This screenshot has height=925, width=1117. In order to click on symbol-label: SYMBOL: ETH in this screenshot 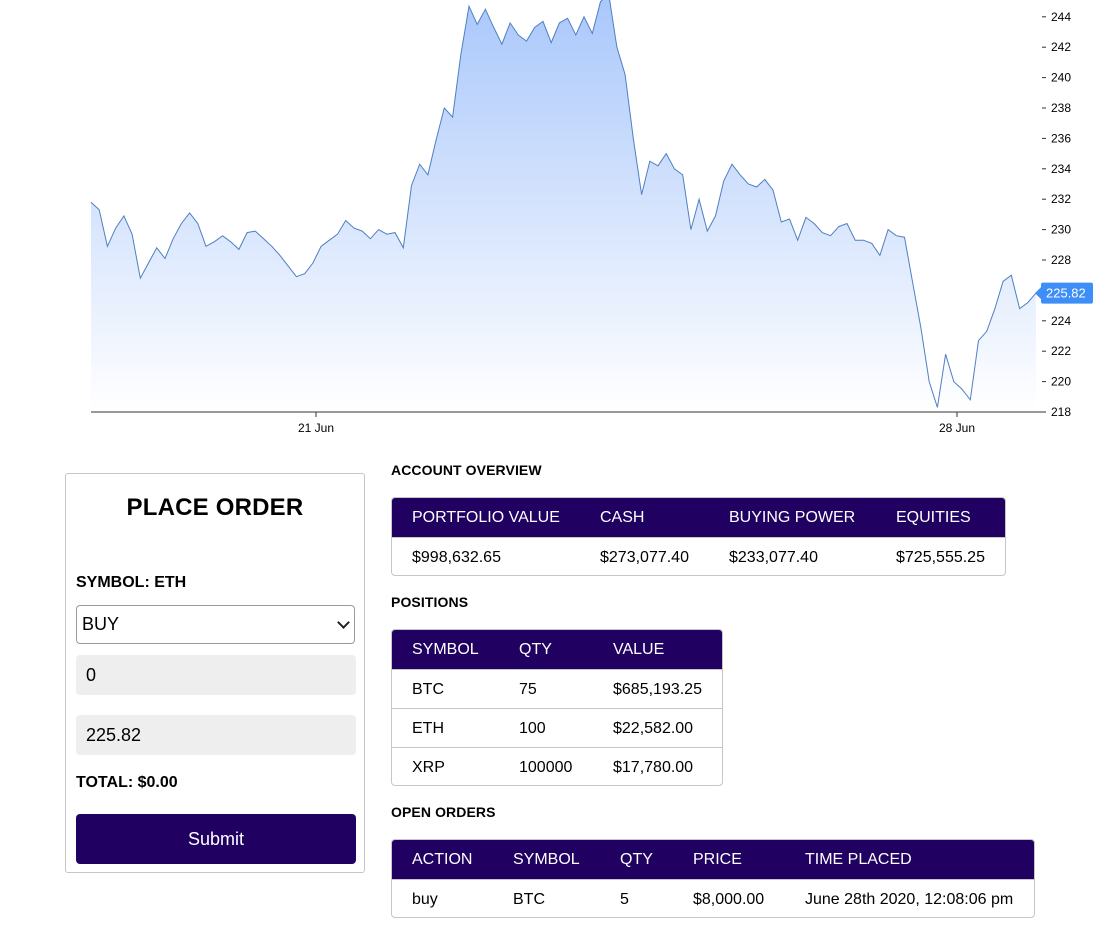, I will do `click(131, 582)`.